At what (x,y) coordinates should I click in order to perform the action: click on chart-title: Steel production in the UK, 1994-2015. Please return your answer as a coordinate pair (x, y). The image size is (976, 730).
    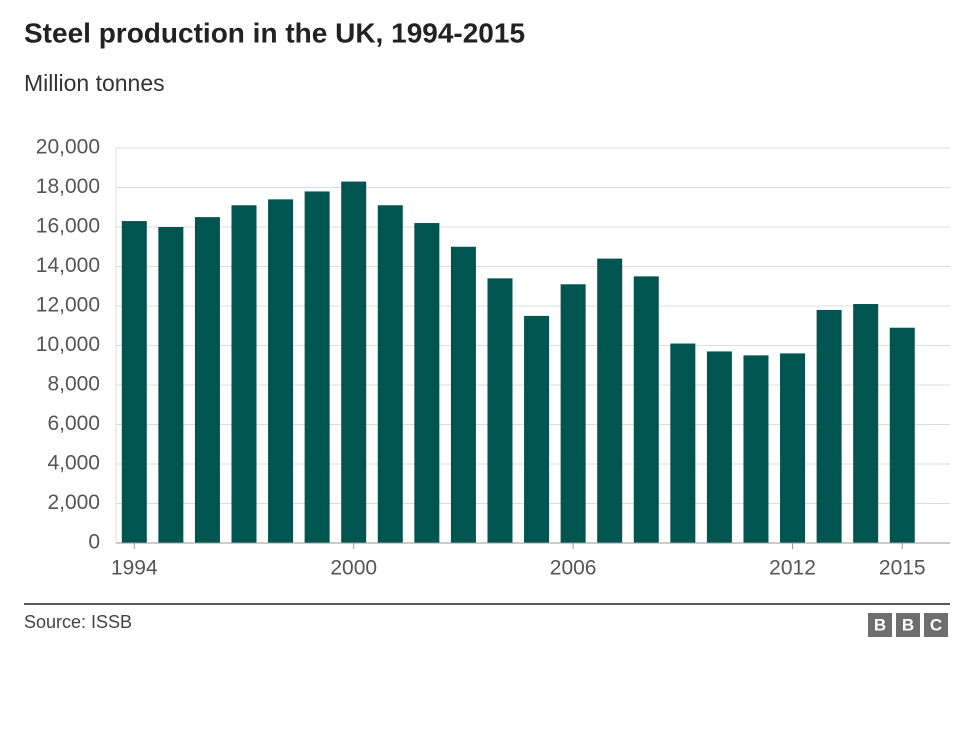
    Looking at the image, I should click on (274, 32).